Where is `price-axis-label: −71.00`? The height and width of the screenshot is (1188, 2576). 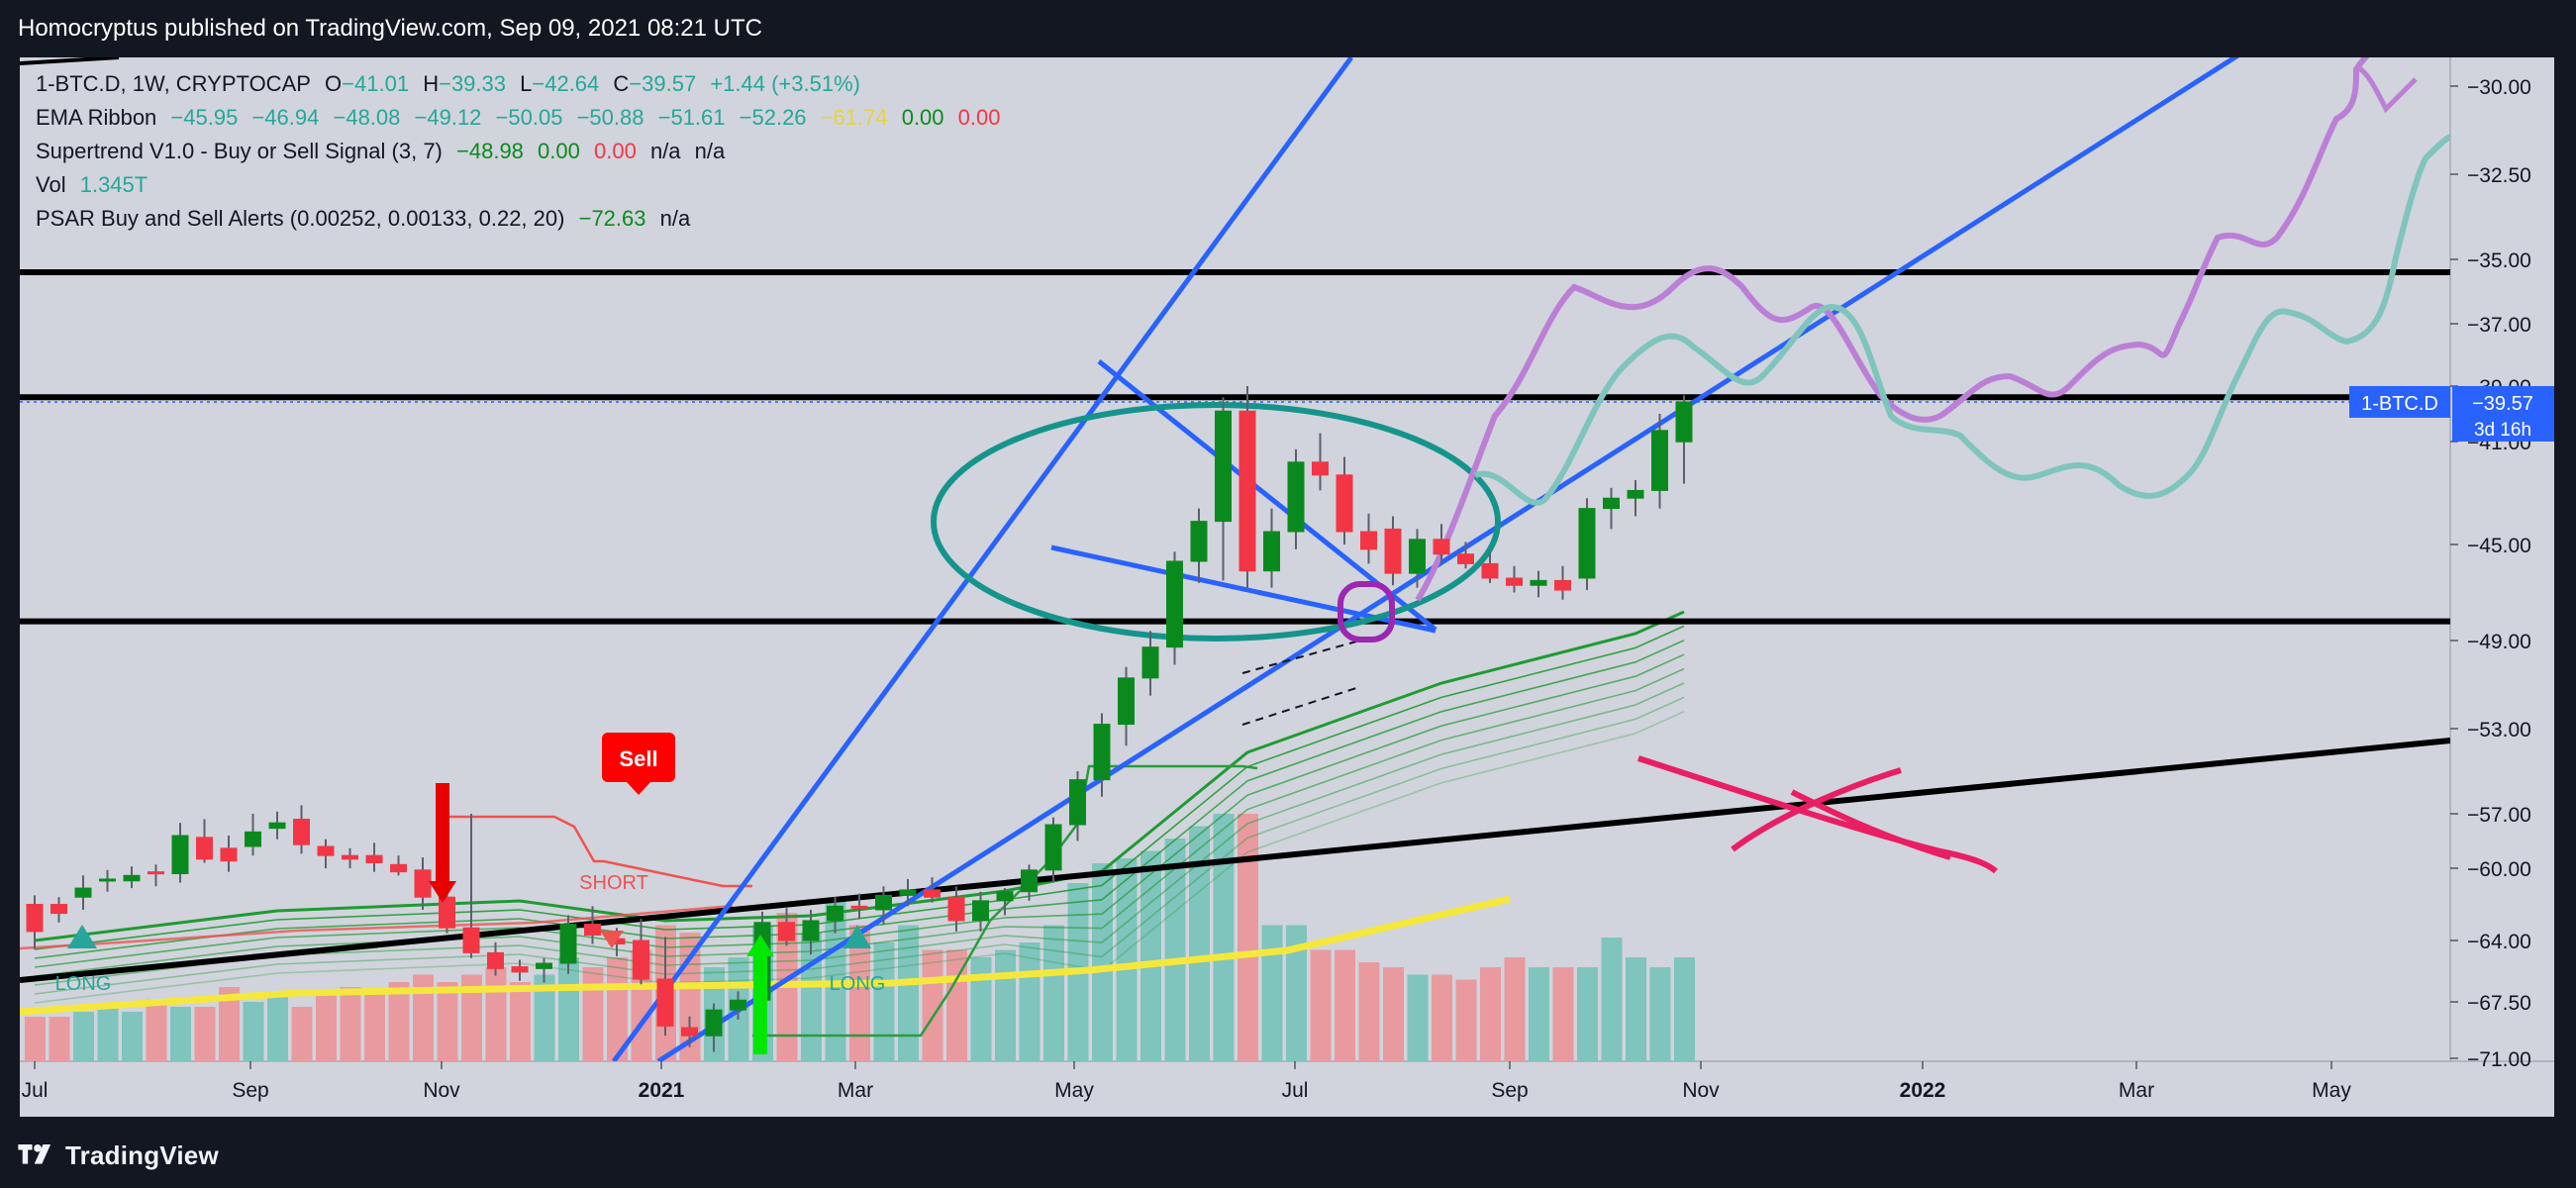 price-axis-label: −71.00 is located at coordinates (2499, 1059).